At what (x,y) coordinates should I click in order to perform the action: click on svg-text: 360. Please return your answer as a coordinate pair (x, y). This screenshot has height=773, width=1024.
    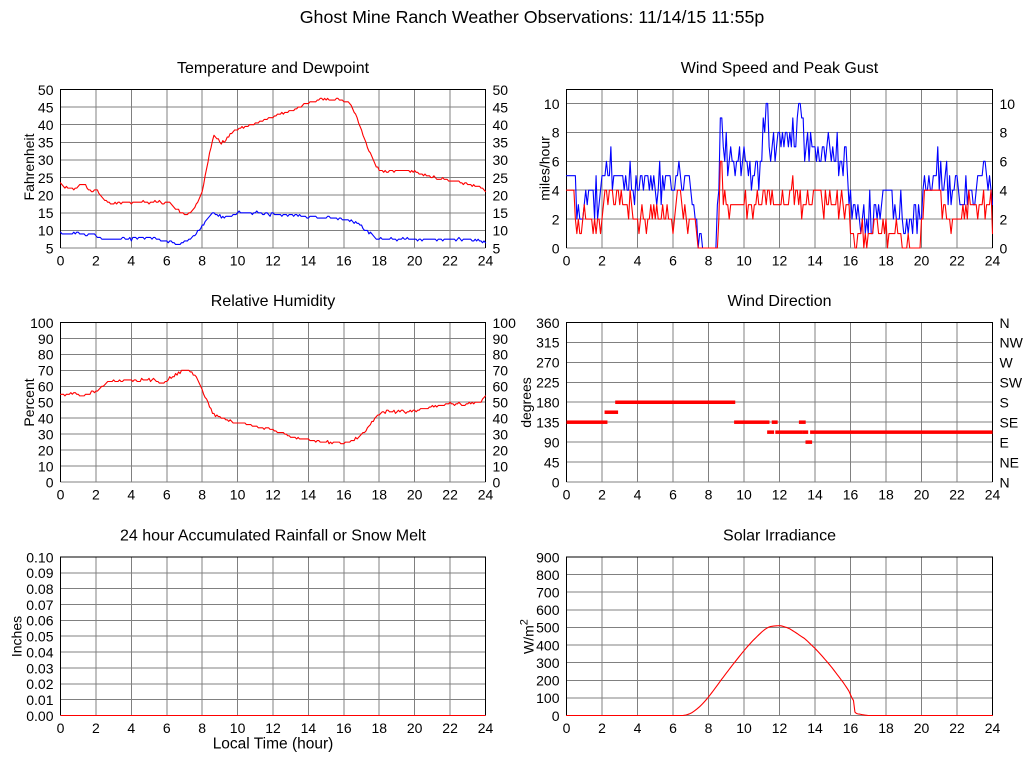
    Looking at the image, I should click on (548, 323).